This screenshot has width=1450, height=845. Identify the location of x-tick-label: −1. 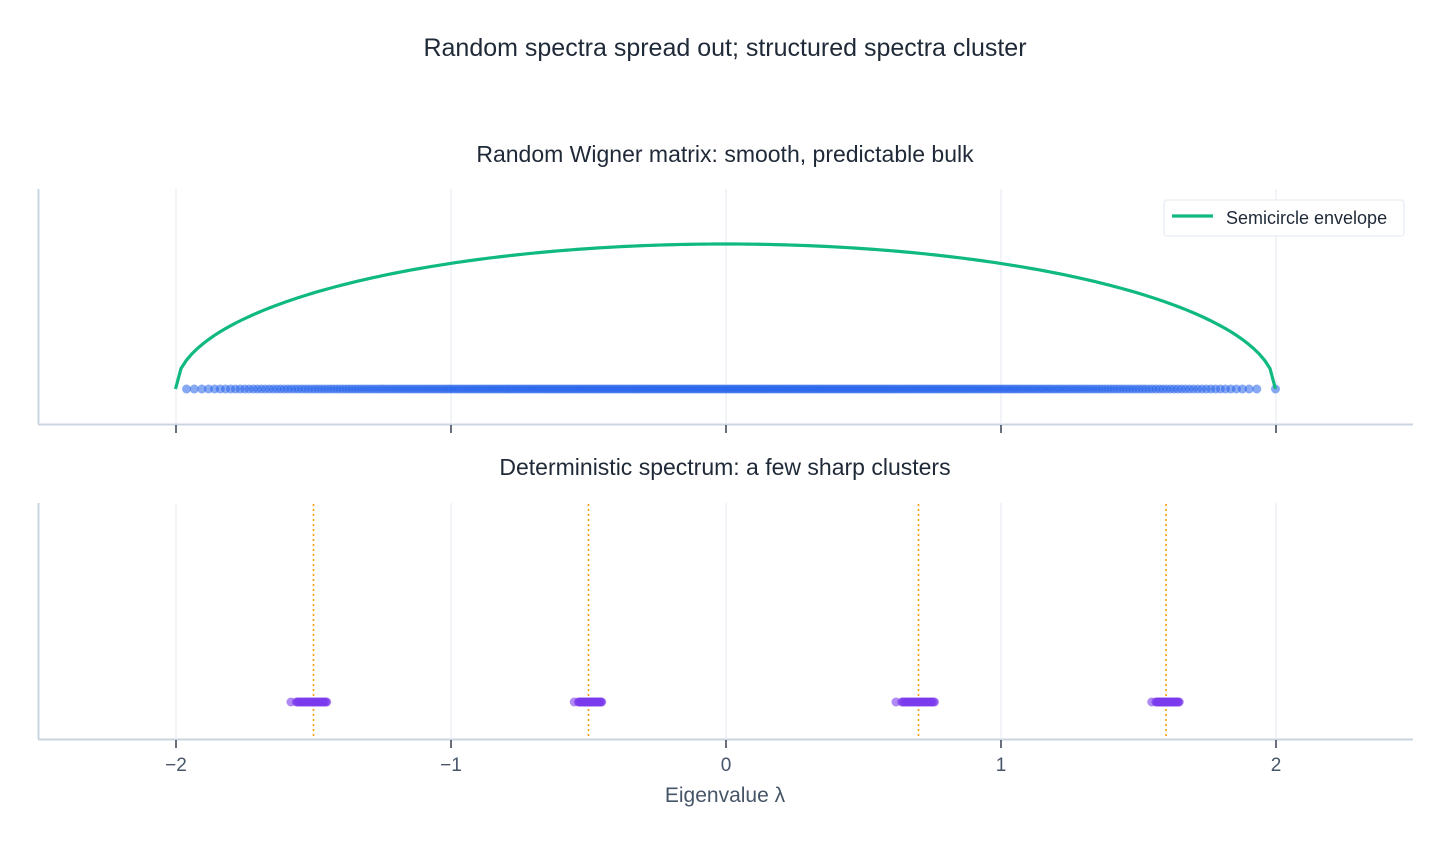
(451, 765).